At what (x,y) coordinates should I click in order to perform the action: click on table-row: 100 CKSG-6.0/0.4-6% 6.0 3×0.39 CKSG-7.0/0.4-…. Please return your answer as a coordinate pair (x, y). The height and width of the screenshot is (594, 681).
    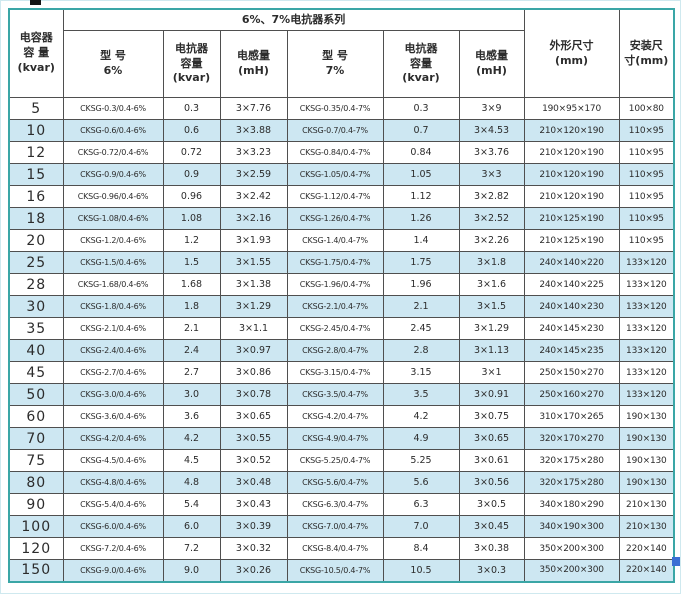
    Looking at the image, I should click on (341, 526).